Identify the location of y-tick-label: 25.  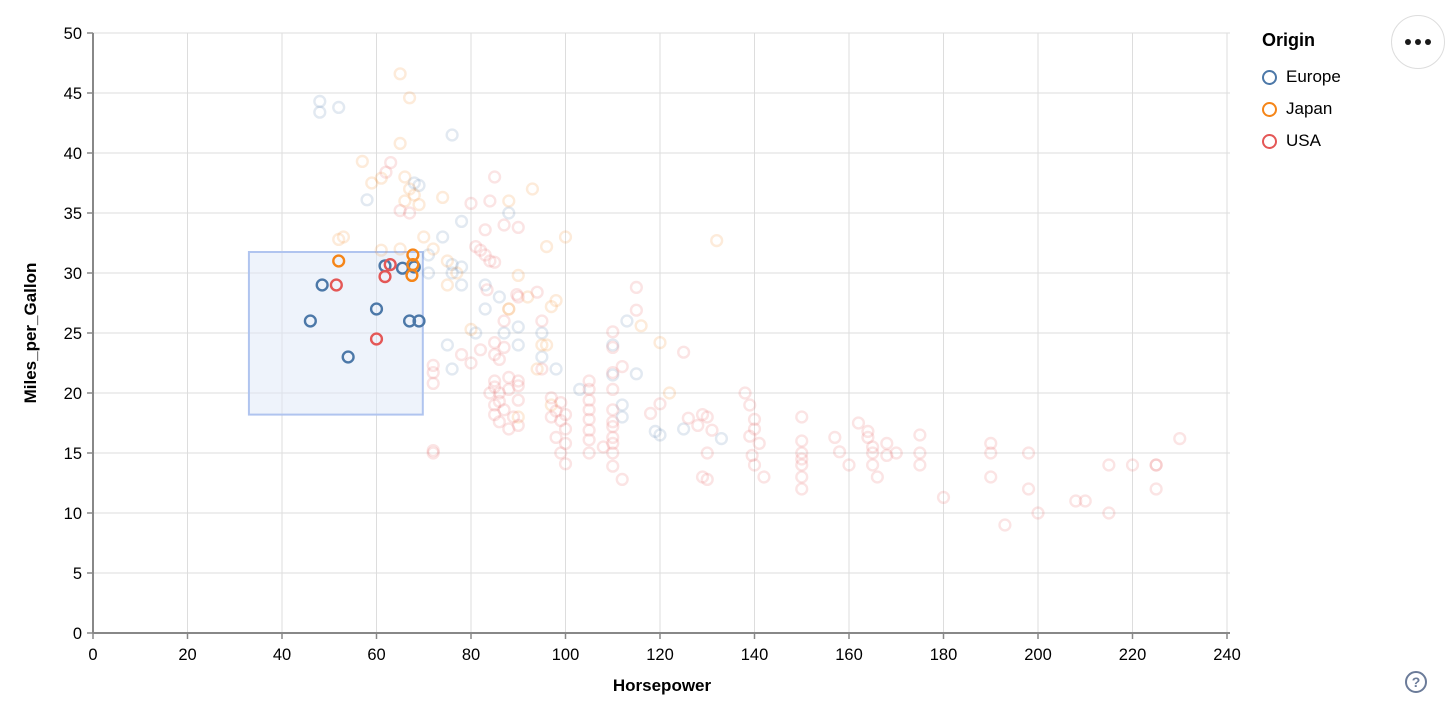
(73, 334).